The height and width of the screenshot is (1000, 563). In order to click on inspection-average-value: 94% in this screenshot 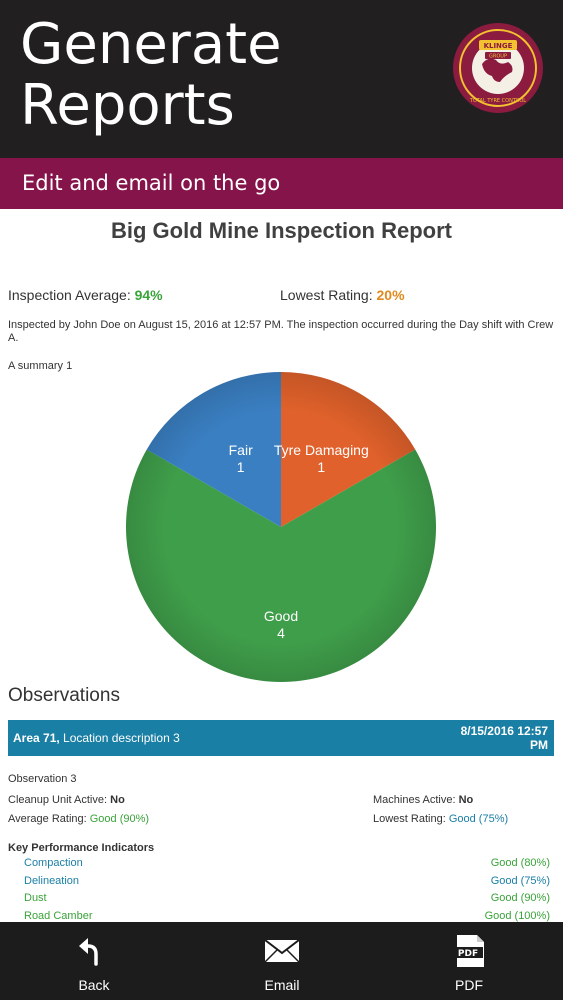, I will do `click(148, 295)`.